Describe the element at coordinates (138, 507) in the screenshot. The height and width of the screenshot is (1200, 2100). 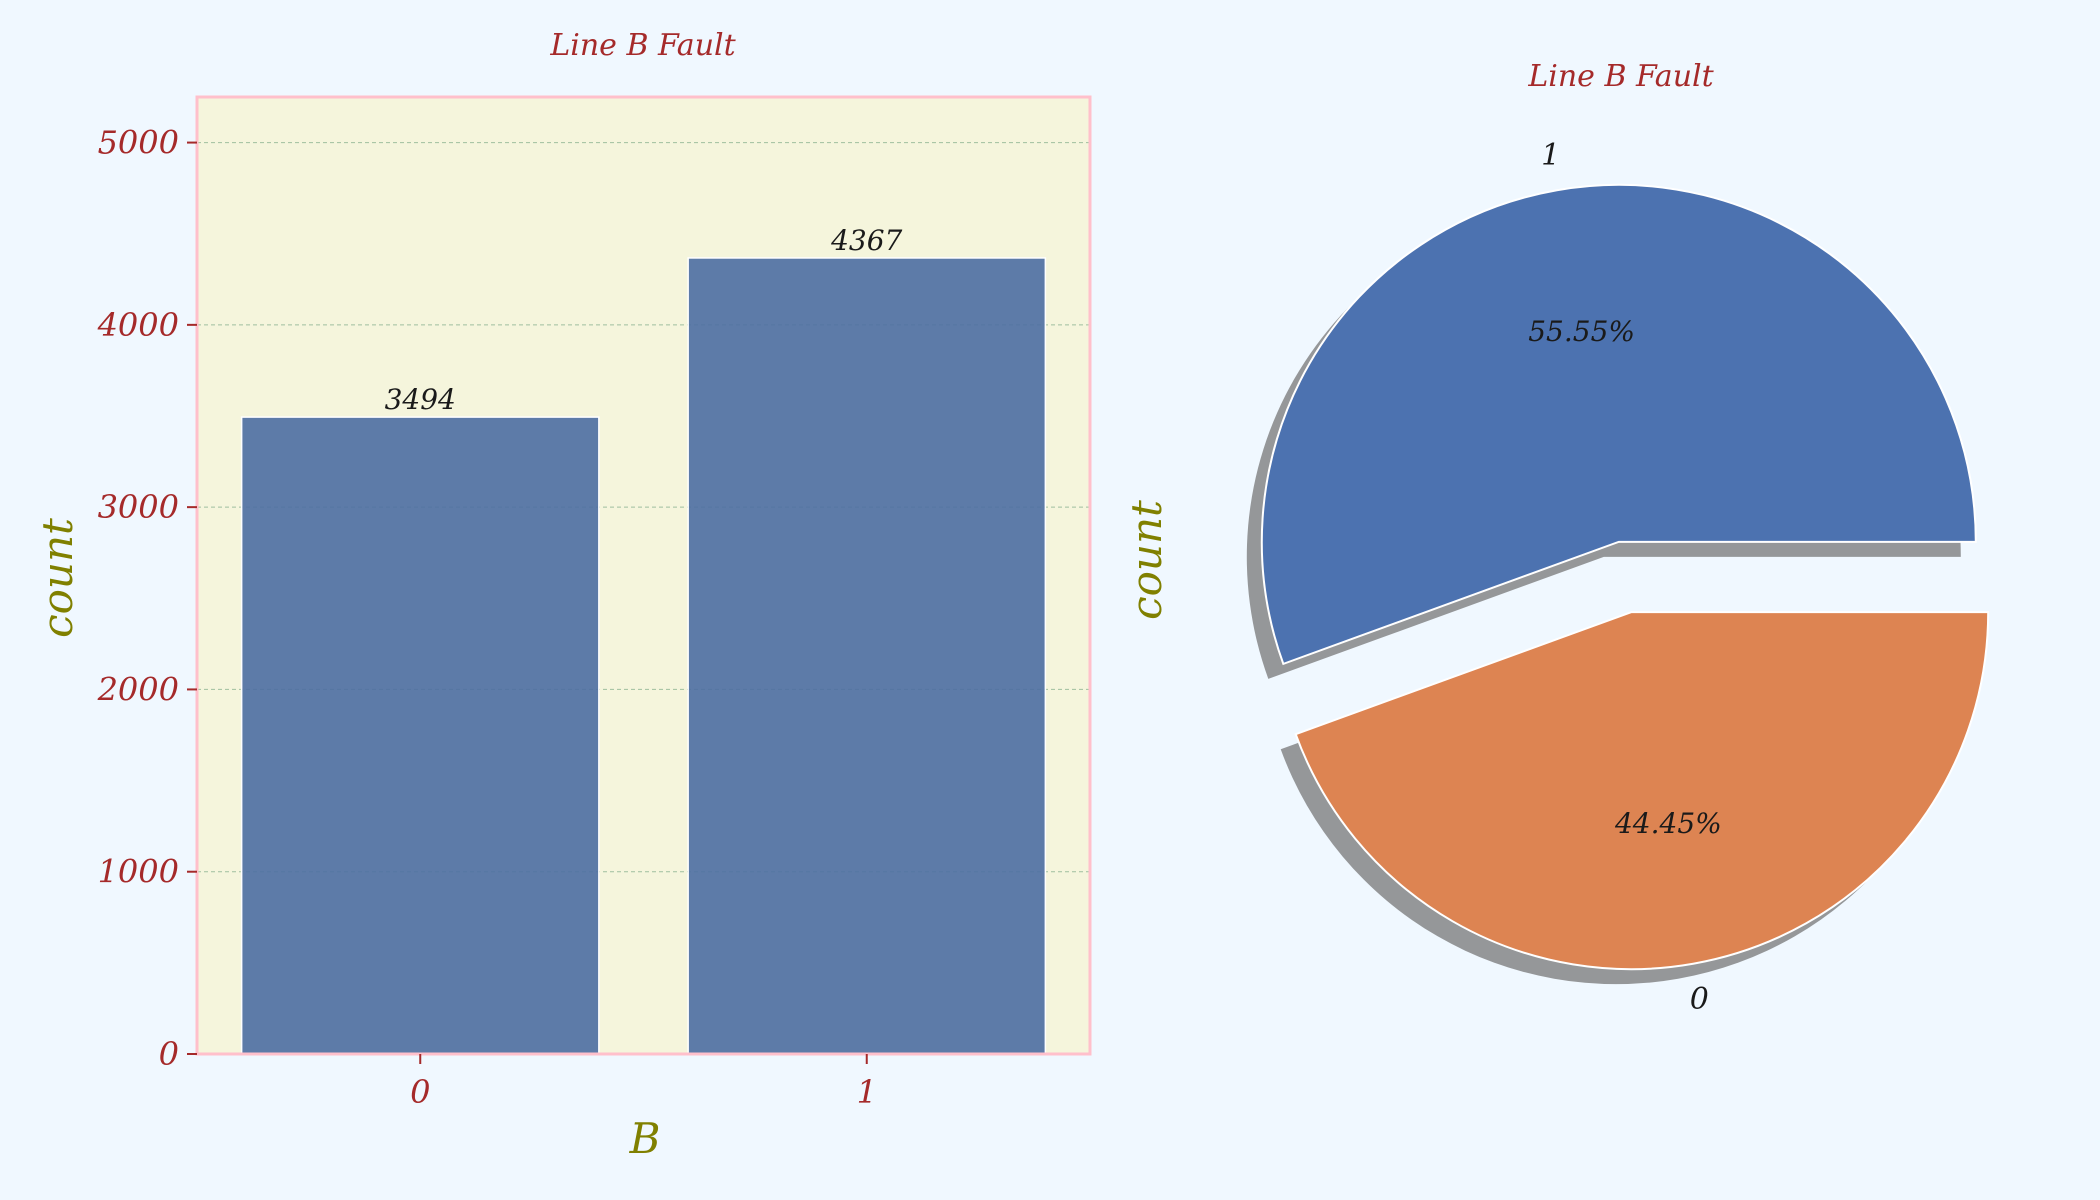
I see `y-tick-label: 3000` at that location.